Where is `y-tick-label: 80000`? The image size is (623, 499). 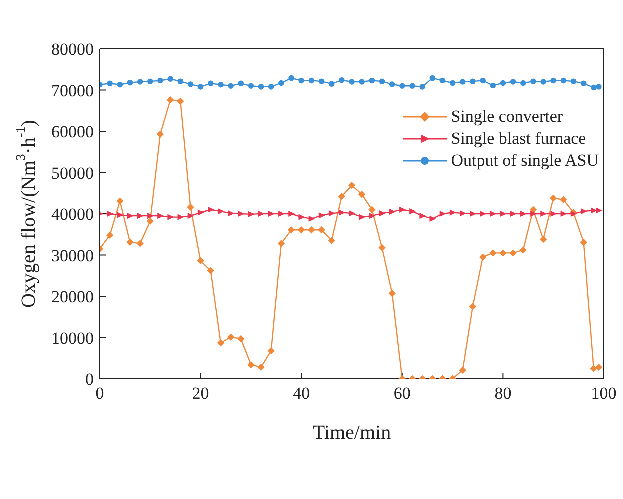 y-tick-label: 80000 is located at coordinates (73, 50).